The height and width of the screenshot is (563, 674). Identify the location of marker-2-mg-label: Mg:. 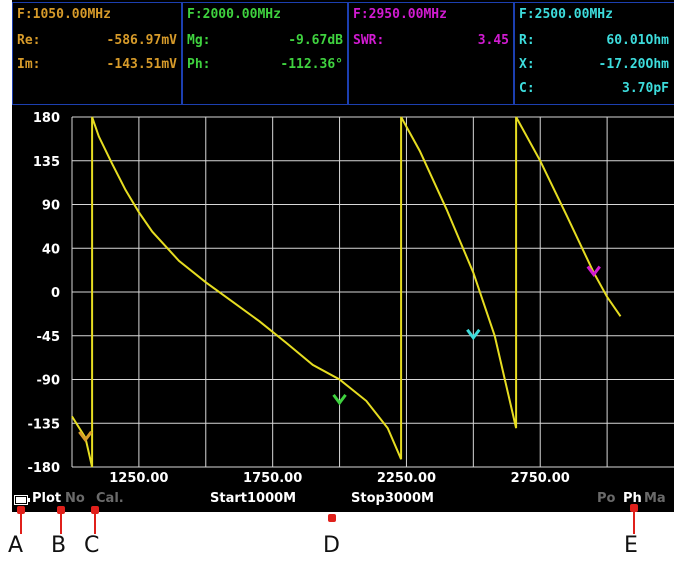
(199, 40).